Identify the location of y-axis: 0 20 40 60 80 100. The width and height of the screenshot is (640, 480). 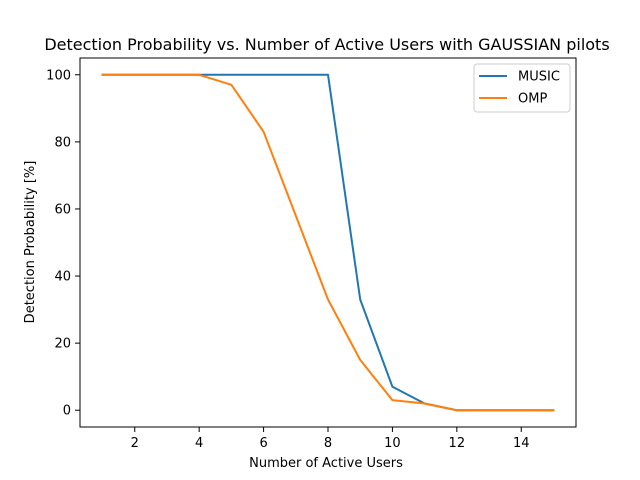
(63, 243).